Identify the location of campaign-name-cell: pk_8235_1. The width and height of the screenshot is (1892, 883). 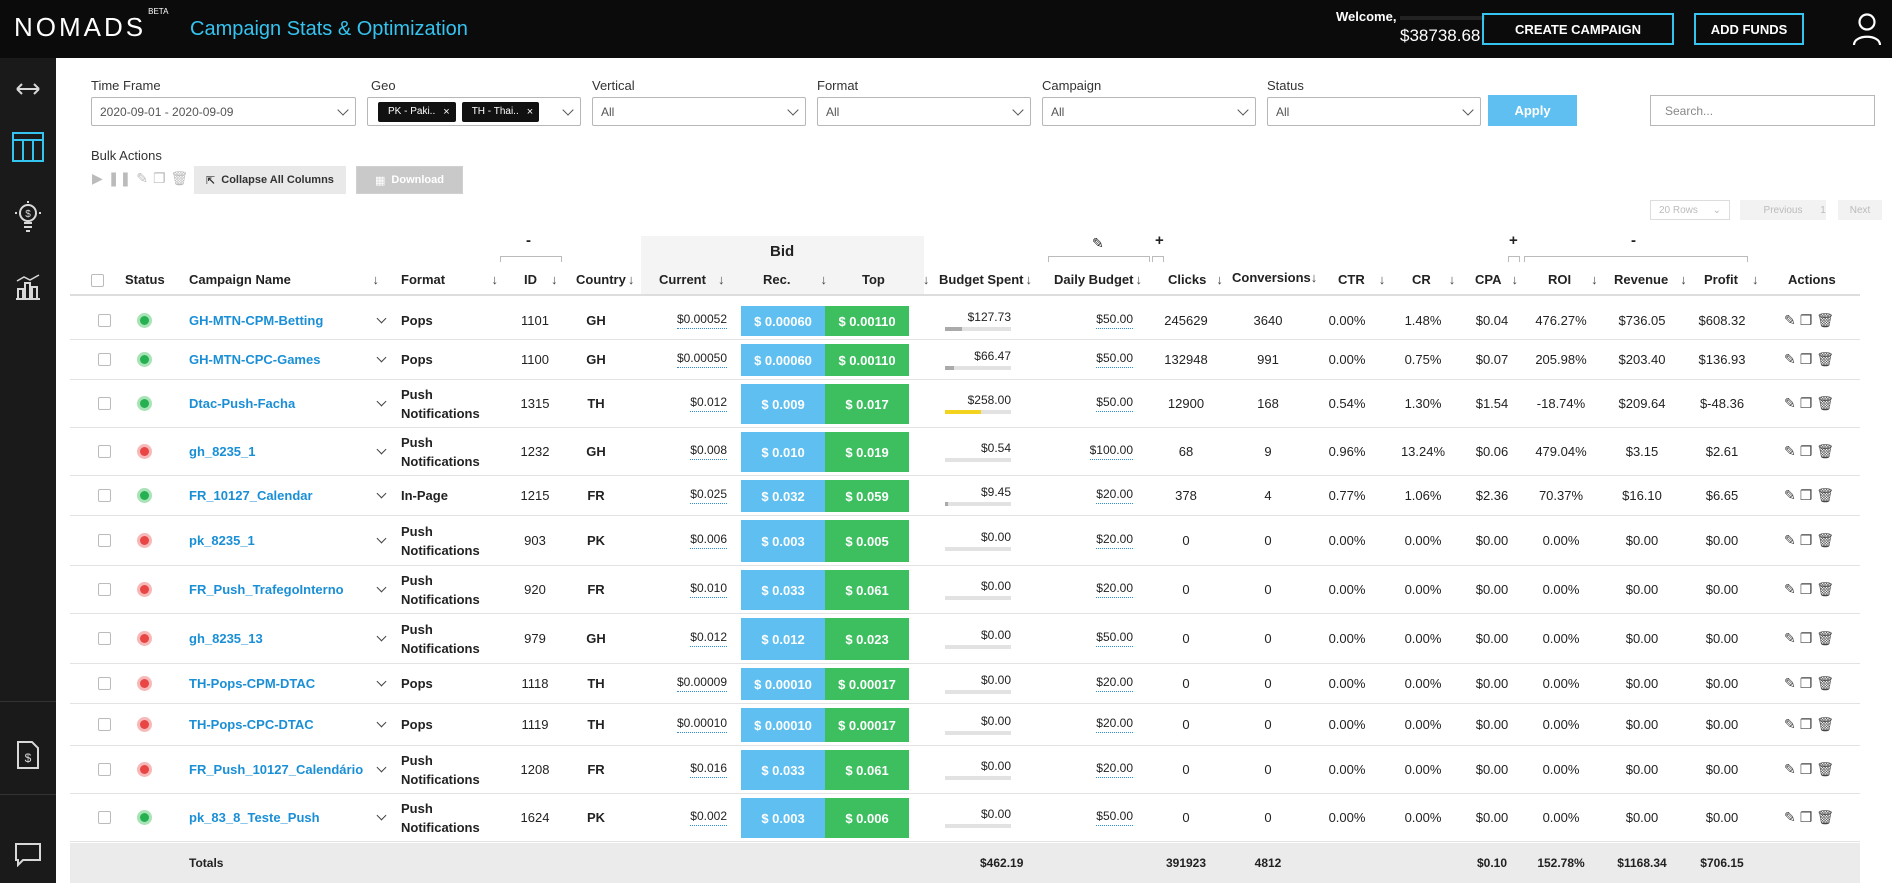
(319, 540).